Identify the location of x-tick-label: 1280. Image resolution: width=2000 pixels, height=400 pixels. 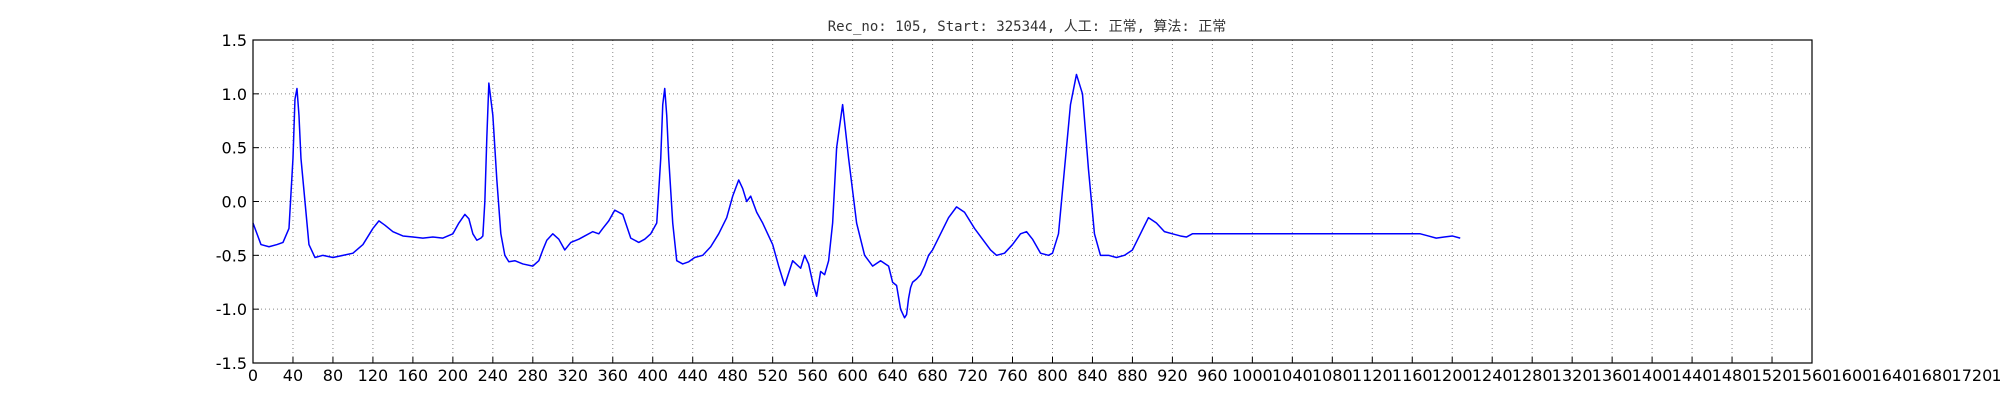
(1532, 375).